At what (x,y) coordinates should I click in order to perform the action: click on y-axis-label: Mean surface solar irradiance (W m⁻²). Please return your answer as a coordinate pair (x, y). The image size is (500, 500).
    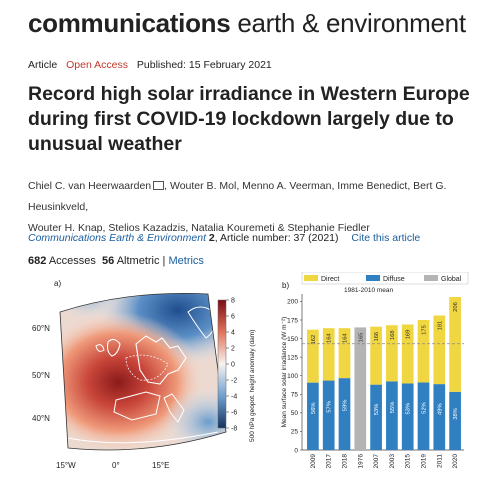
    Looking at the image, I should click on (284, 372).